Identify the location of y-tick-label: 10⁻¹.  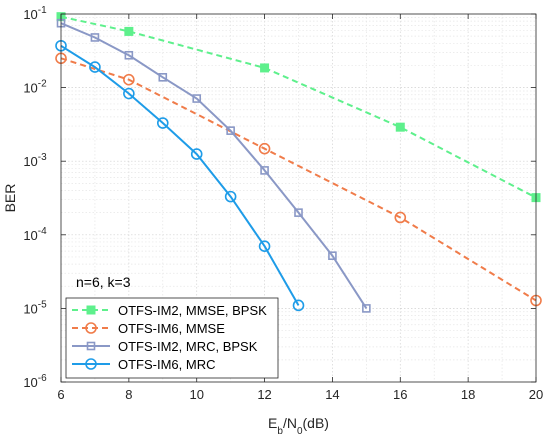
(35, 13).